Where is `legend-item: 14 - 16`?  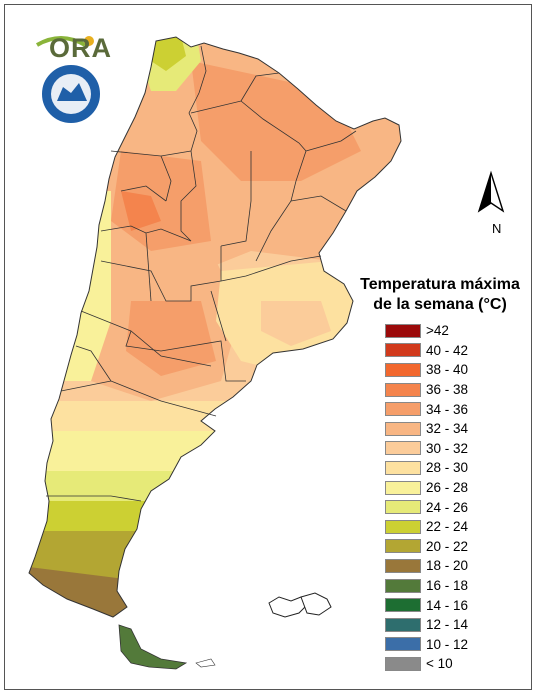 legend-item: 14 - 16 is located at coordinates (426, 605).